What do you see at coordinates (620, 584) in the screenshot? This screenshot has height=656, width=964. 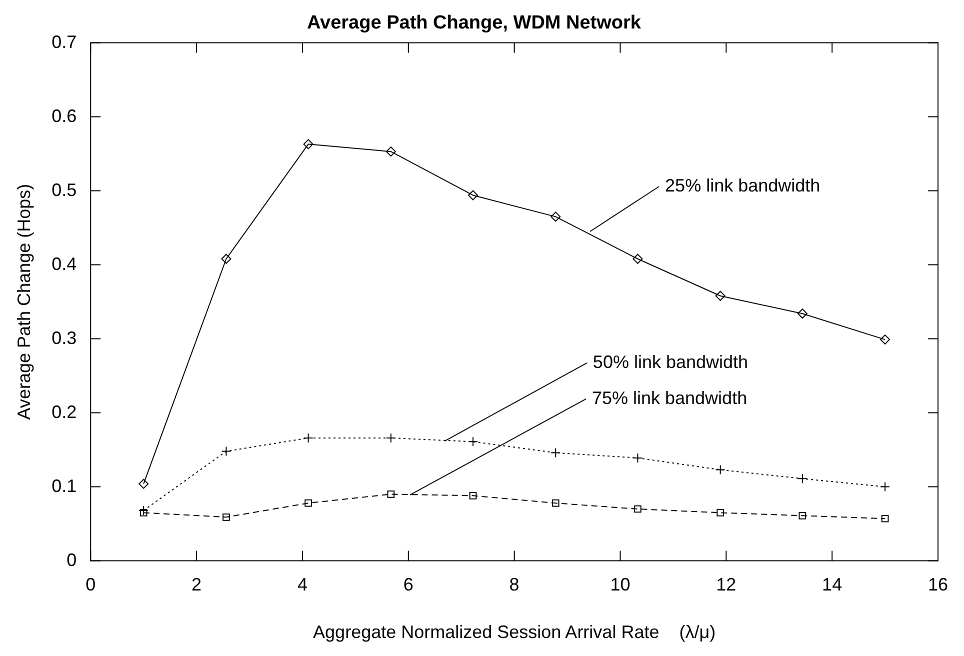 I see `x-tick-label: 10` at bounding box center [620, 584].